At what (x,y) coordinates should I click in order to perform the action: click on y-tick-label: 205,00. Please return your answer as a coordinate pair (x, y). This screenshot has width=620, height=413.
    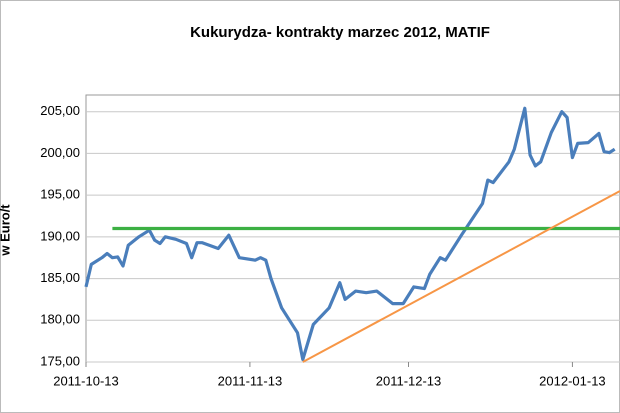
    Looking at the image, I should click on (60, 110).